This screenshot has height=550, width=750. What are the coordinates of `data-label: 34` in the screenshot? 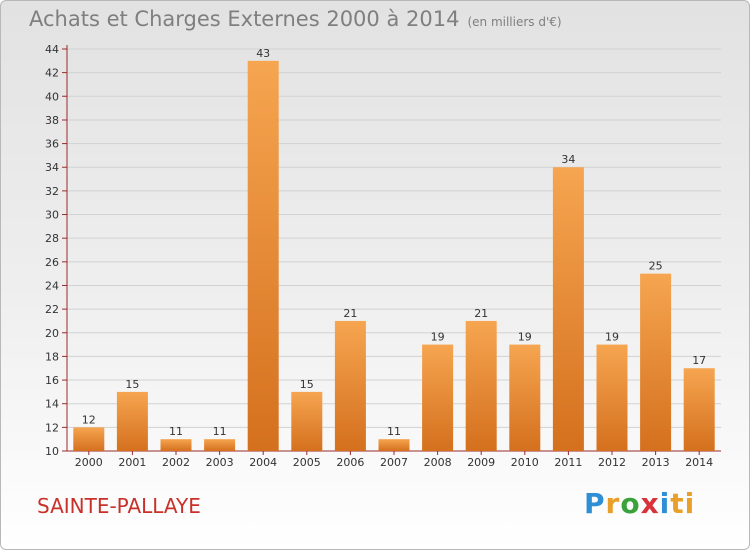 It's located at (568, 159).